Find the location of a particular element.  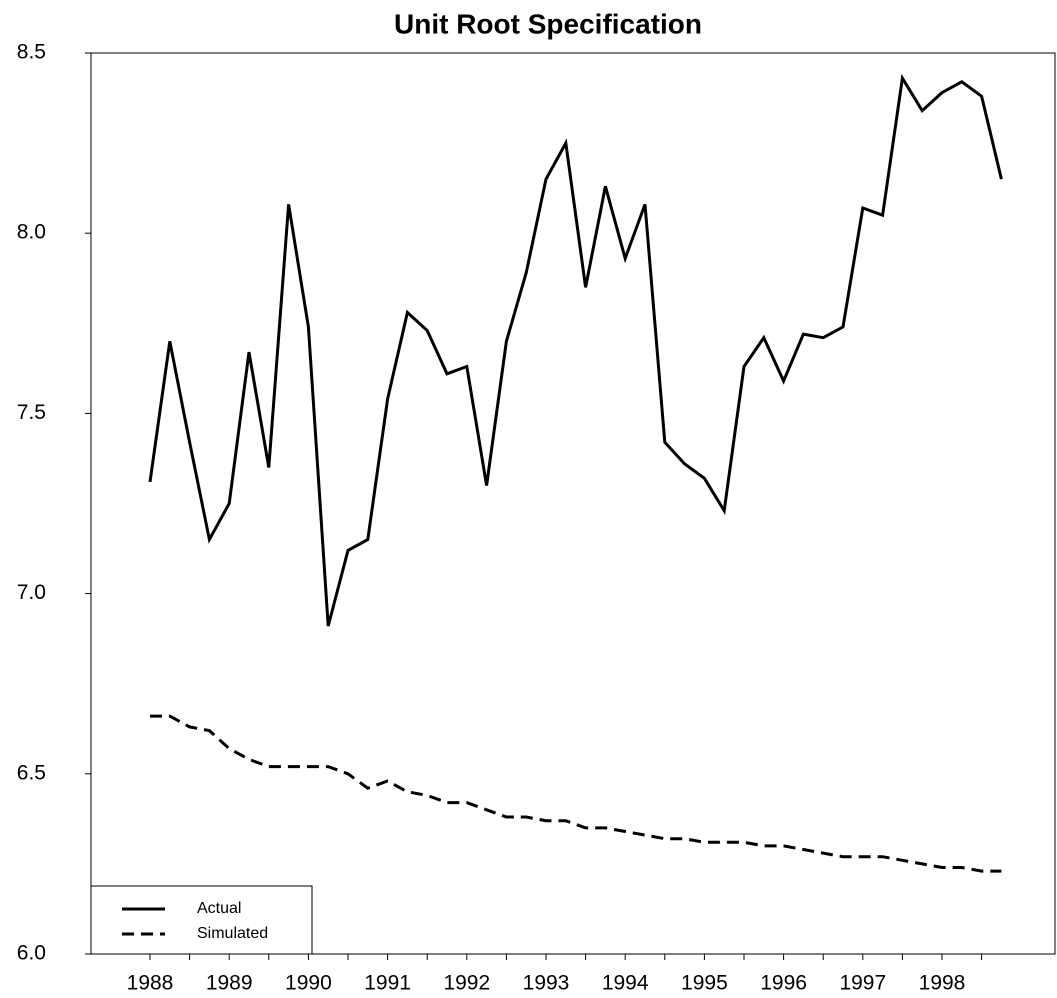

chart-title: Unit Root Specification is located at coordinates (548, 23).